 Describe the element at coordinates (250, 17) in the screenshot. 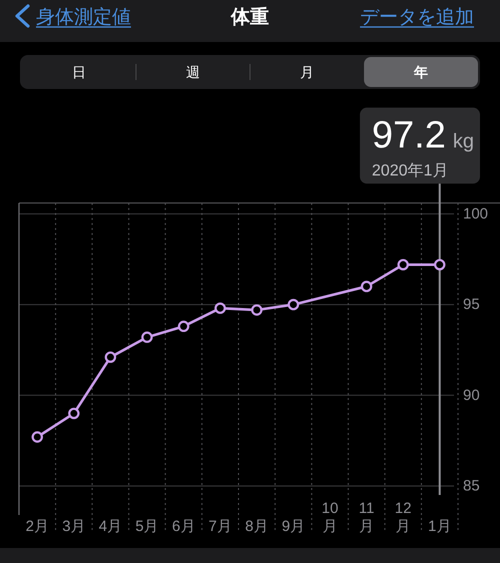

I see `title: 体重` at that location.